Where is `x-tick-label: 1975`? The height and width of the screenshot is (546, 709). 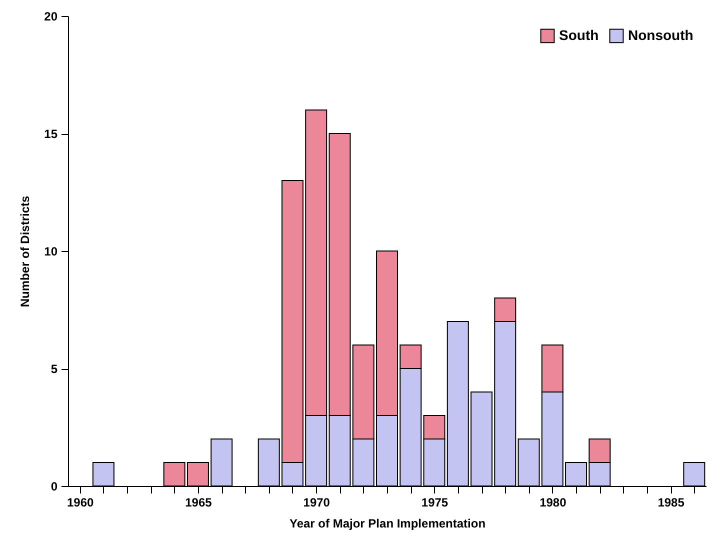
x-tick-label: 1975 is located at coordinates (434, 503).